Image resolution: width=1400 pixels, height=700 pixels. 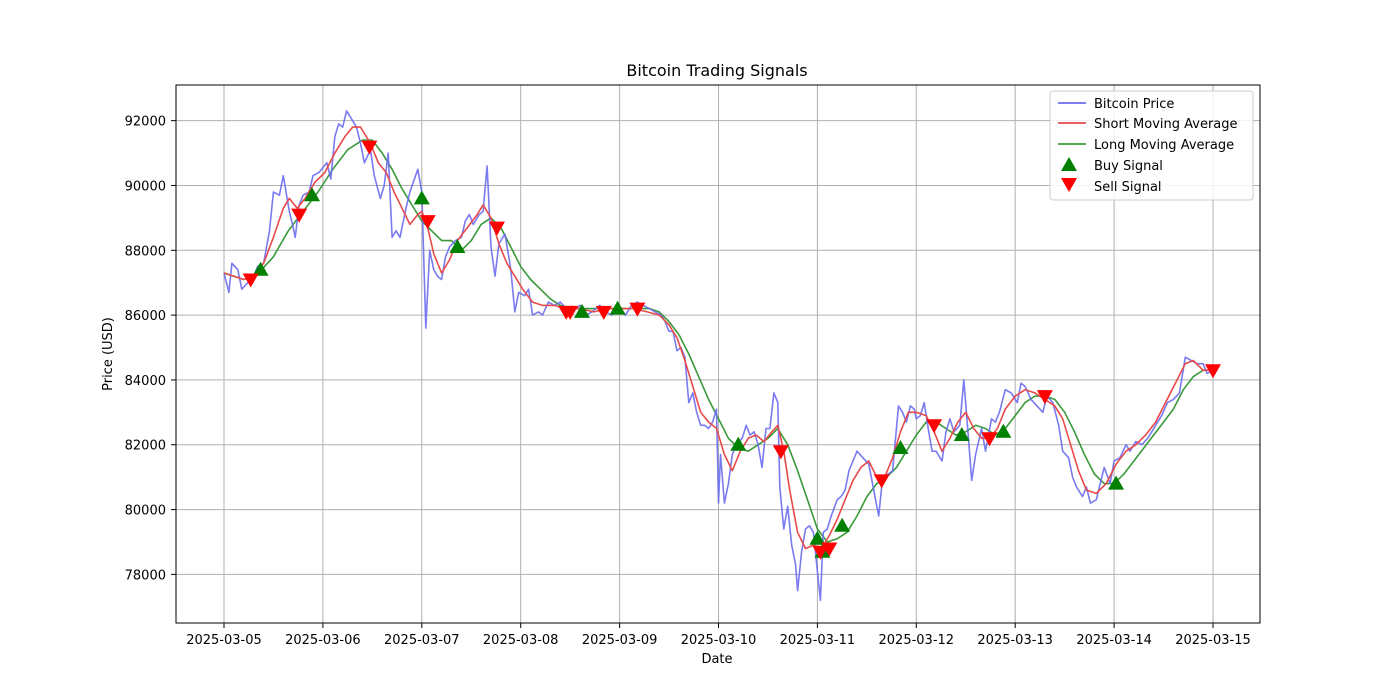 What do you see at coordinates (1128, 187) in the screenshot?
I see `legend-label-sell: Sell Signal` at bounding box center [1128, 187].